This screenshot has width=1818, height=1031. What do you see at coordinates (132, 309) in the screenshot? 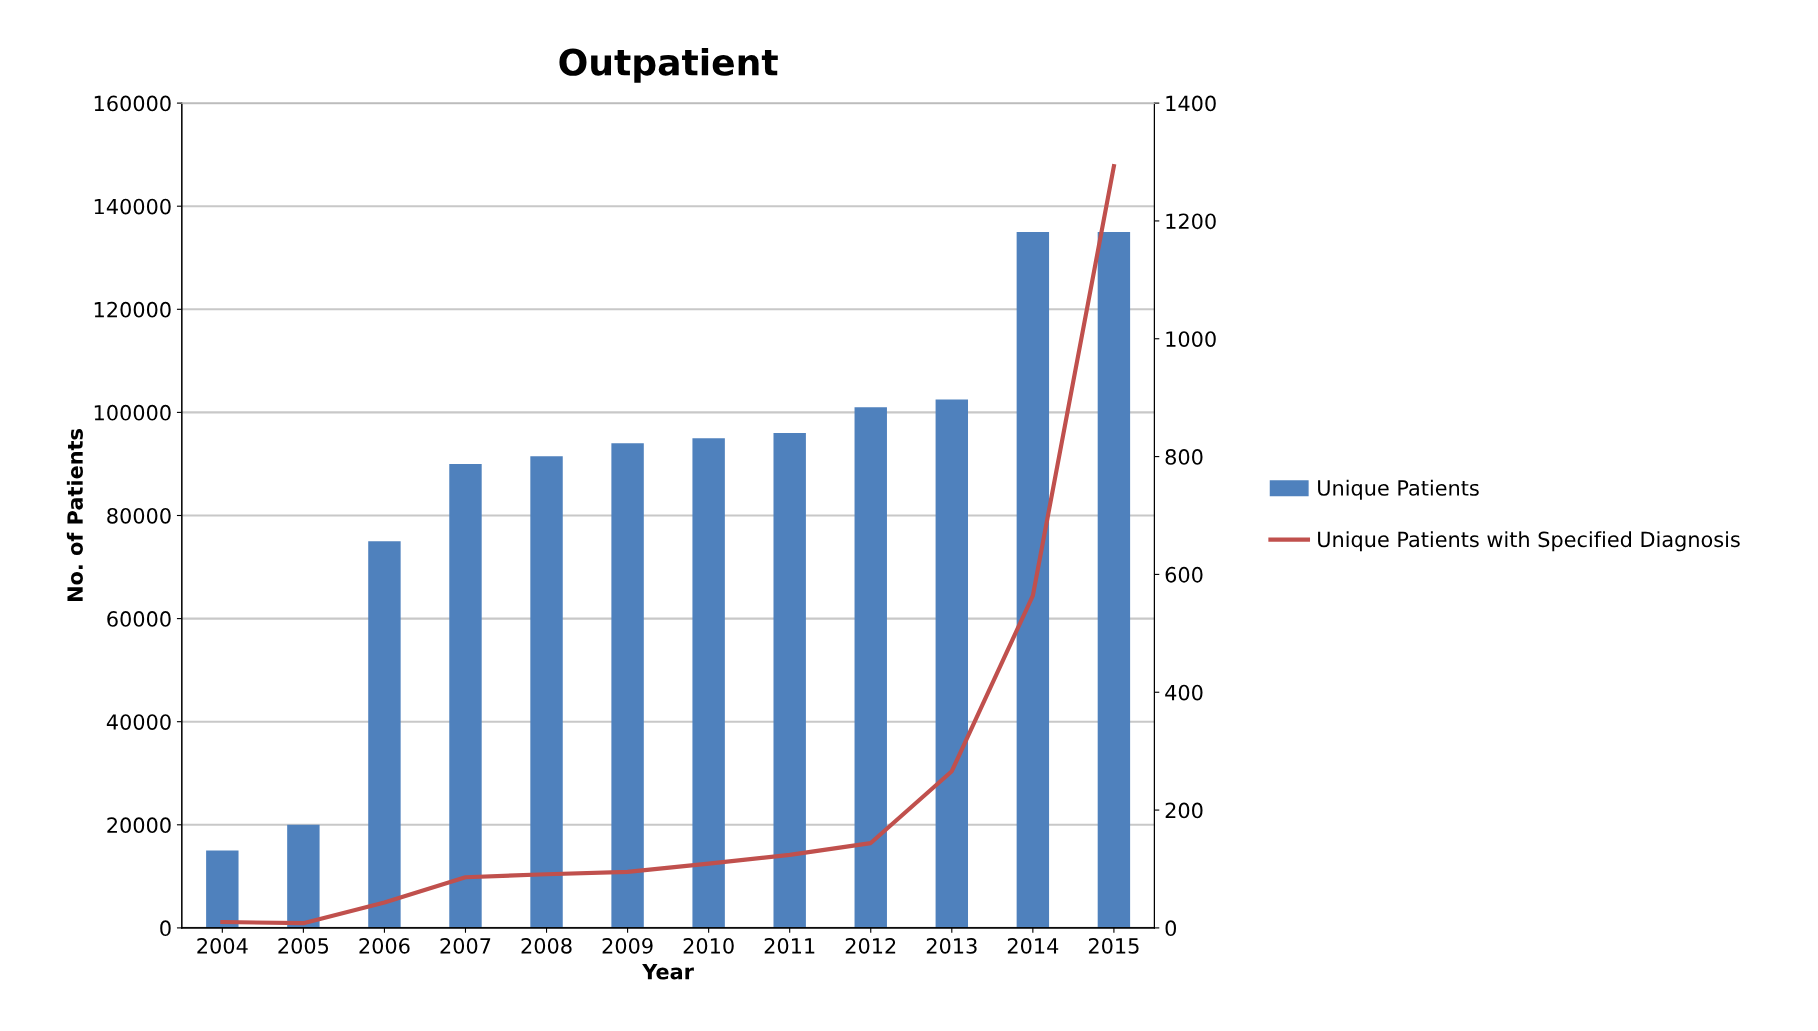
I see `y-tick-label: 120000` at bounding box center [132, 309].